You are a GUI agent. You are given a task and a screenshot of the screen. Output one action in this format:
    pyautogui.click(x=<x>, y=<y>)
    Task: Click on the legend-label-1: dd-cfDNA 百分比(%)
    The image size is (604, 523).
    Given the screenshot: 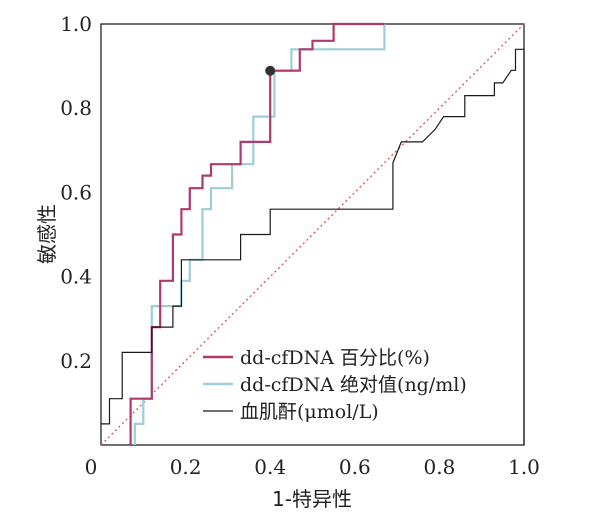 What is the action you would take?
    pyautogui.click(x=335, y=358)
    